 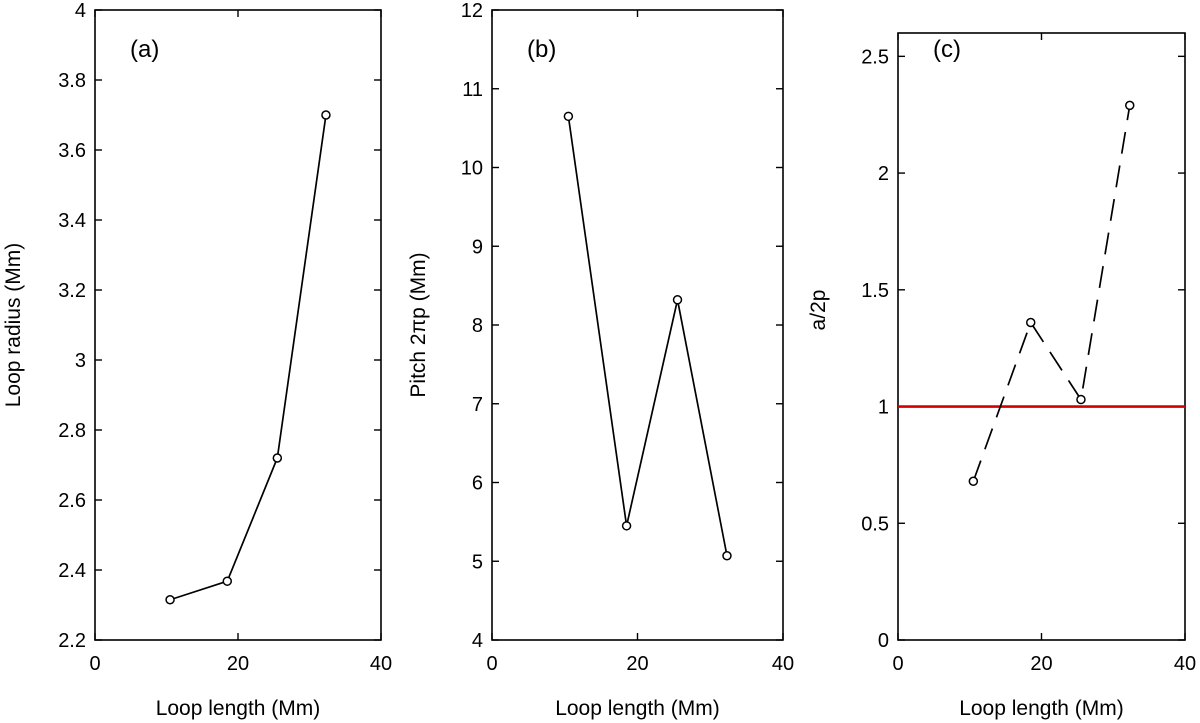 I want to click on y-tick-label: 10, so click(x=472, y=169).